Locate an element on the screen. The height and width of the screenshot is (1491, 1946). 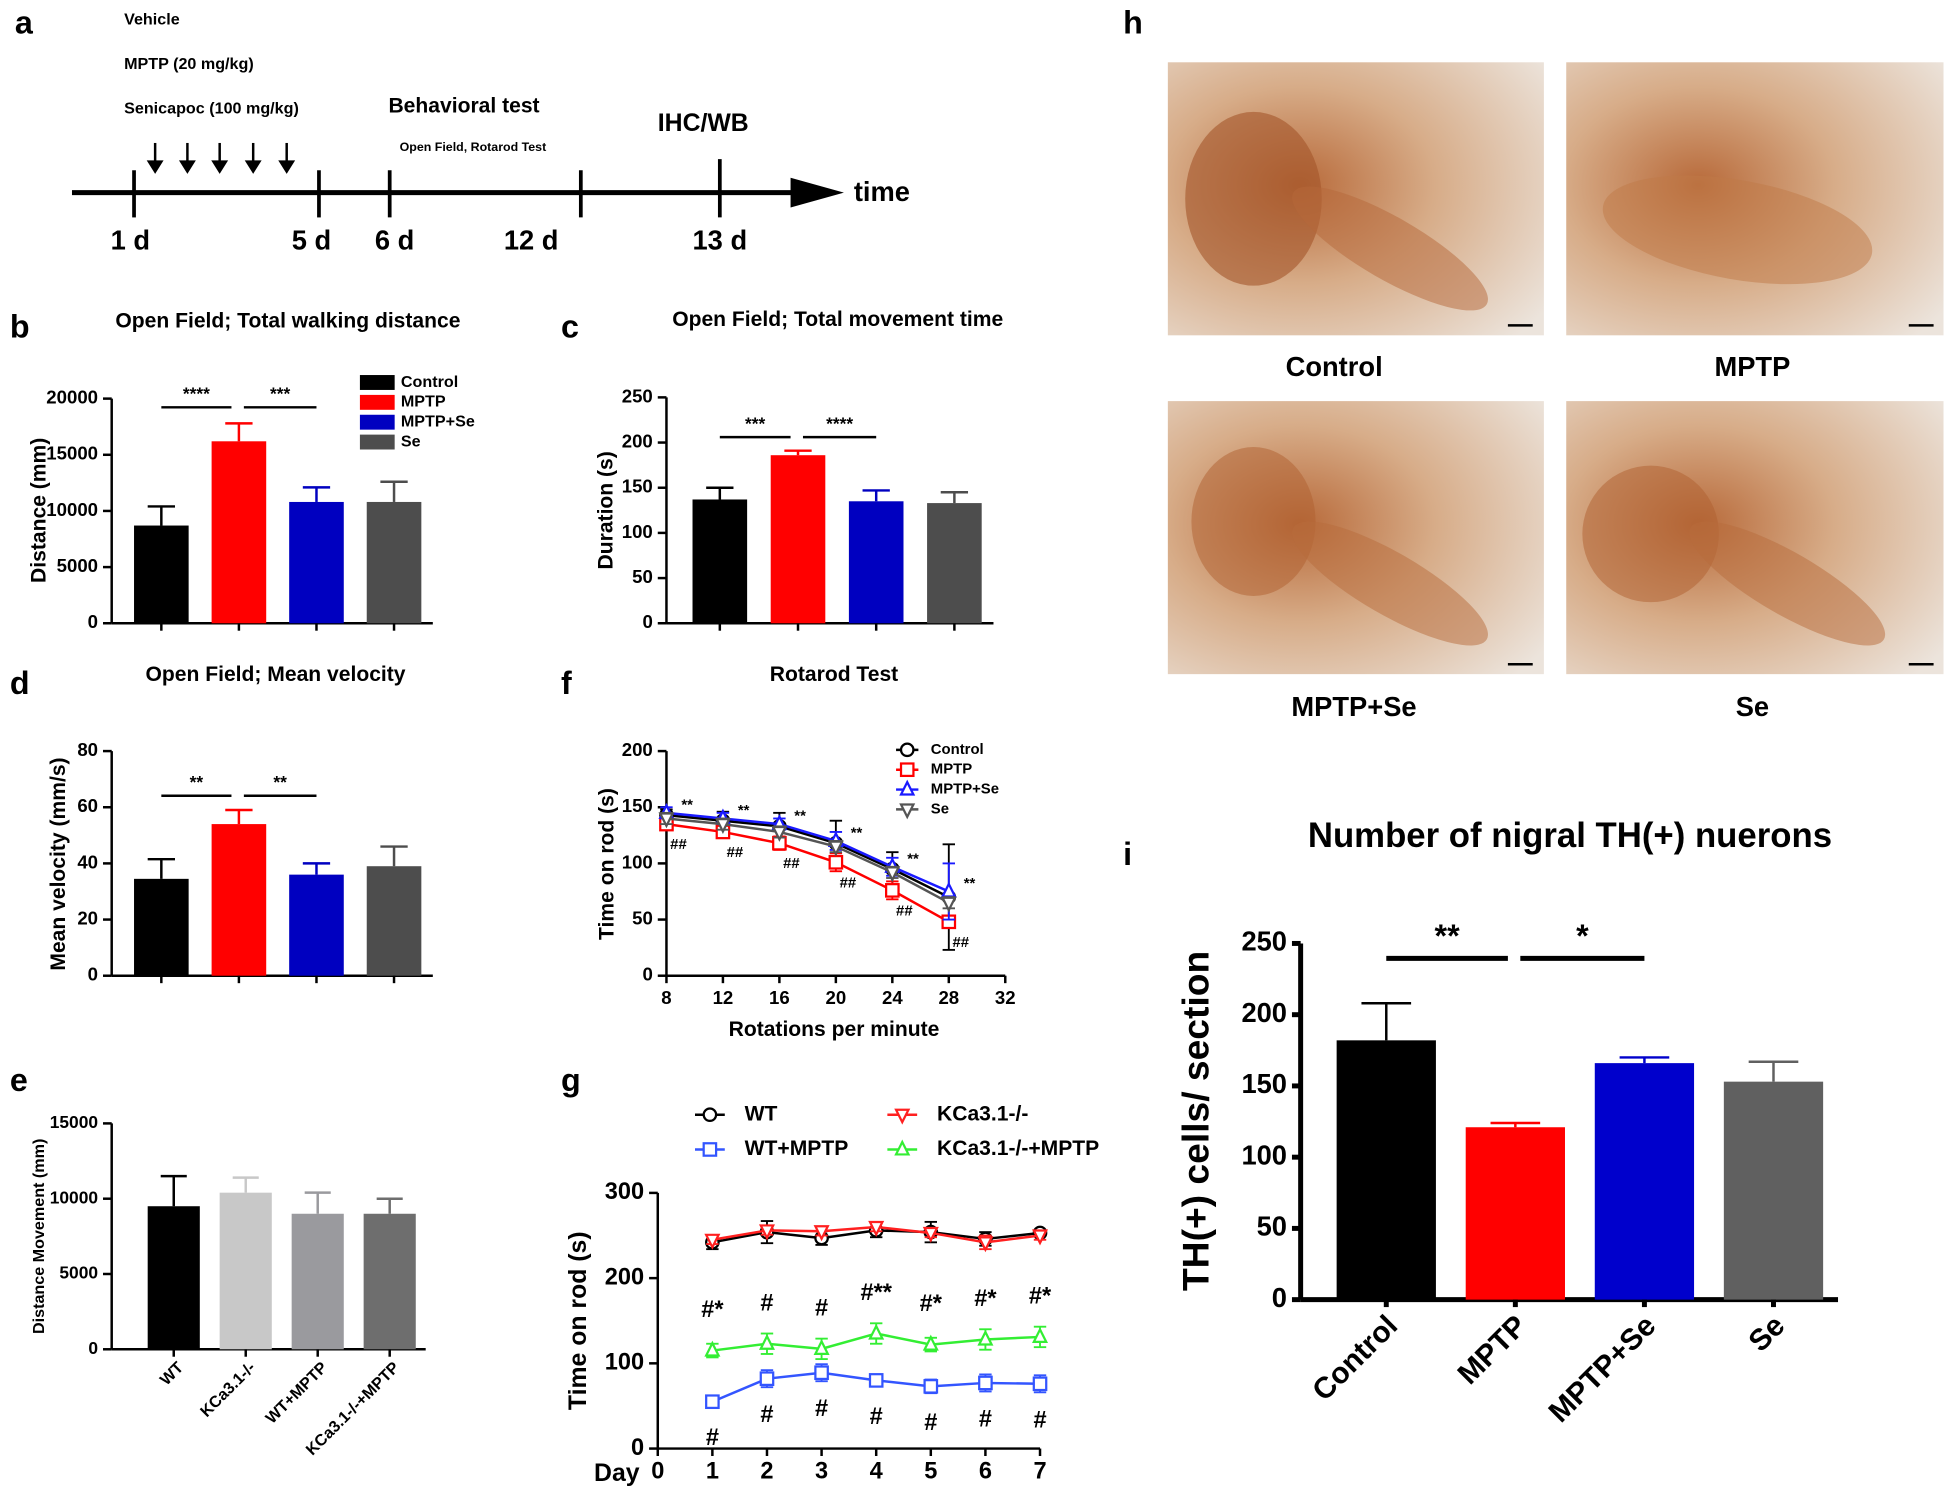
micrograph is located at coordinates (1355, 538).